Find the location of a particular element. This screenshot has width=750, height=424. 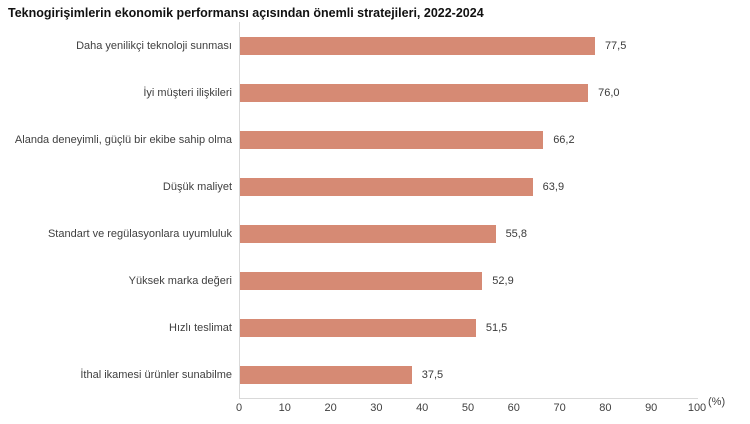

x-tick-label: 80 is located at coordinates (605, 408).